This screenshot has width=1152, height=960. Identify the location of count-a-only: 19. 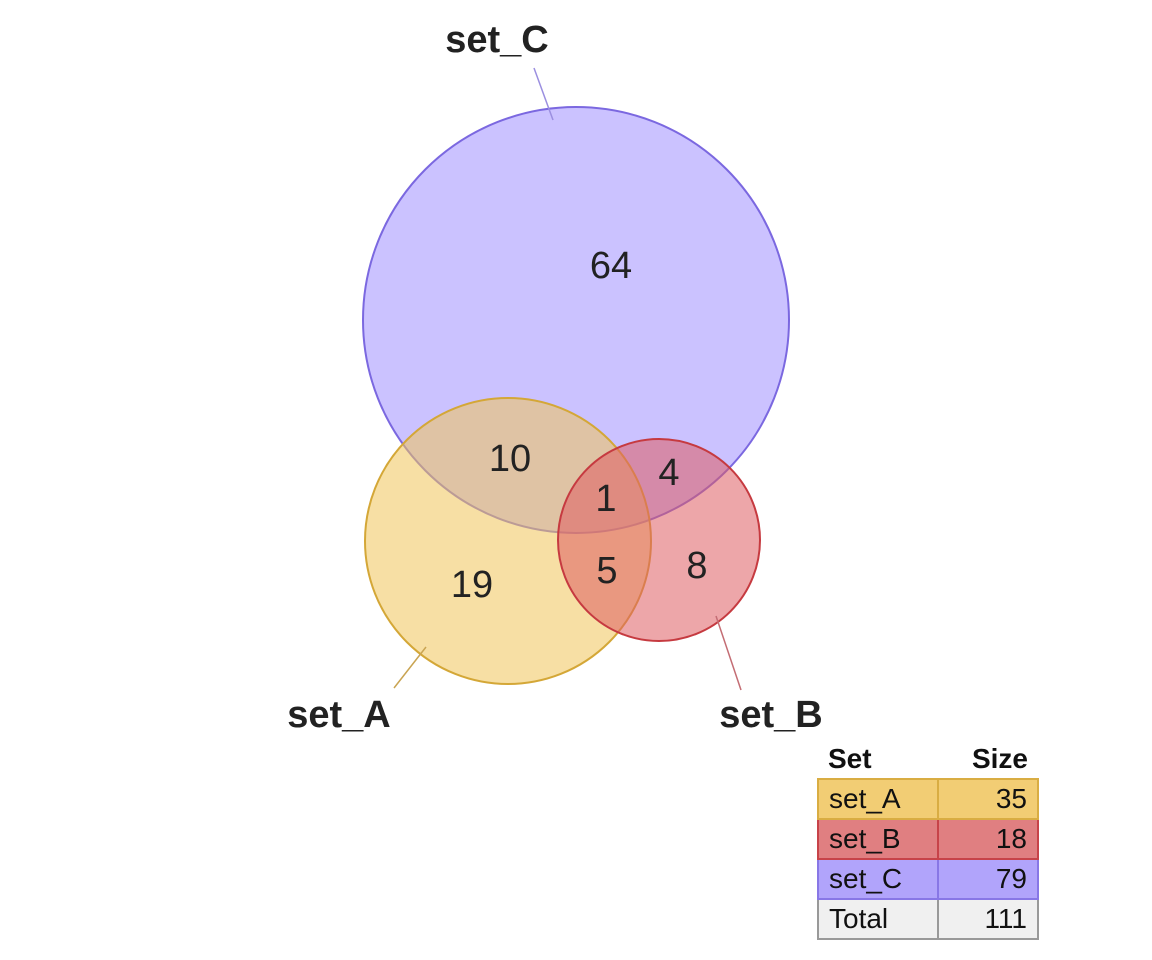
(472, 585).